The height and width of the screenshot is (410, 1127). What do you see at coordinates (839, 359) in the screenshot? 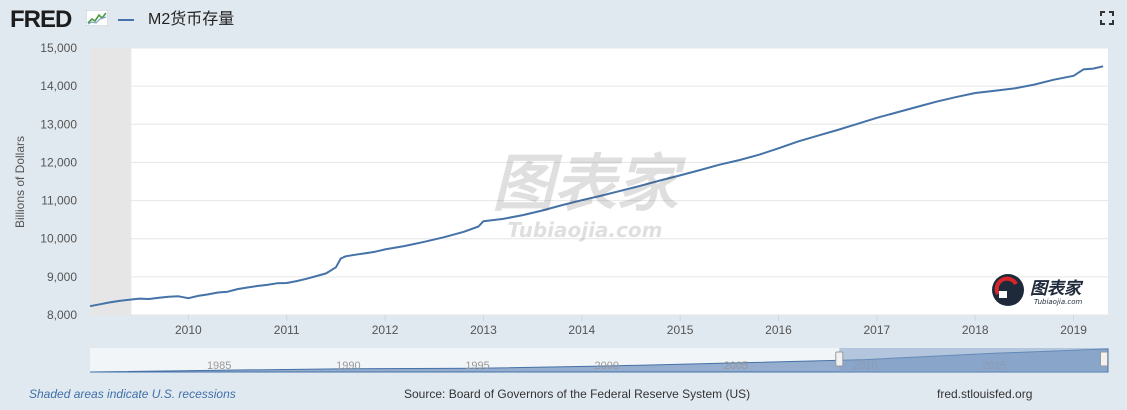
I see `navigator-left-handle` at bounding box center [839, 359].